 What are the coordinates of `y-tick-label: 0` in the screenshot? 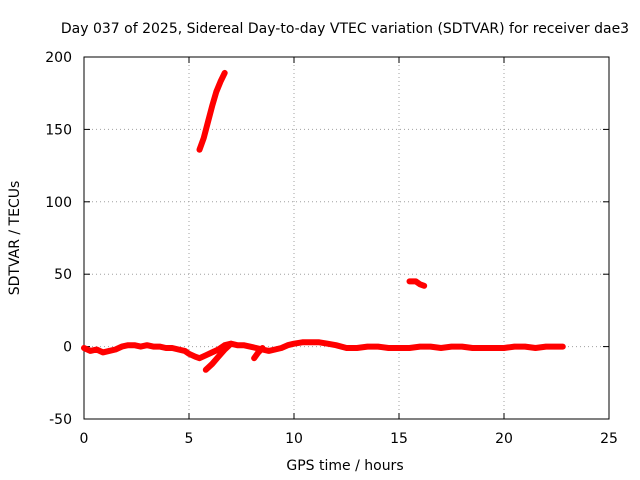 It's located at (67, 348).